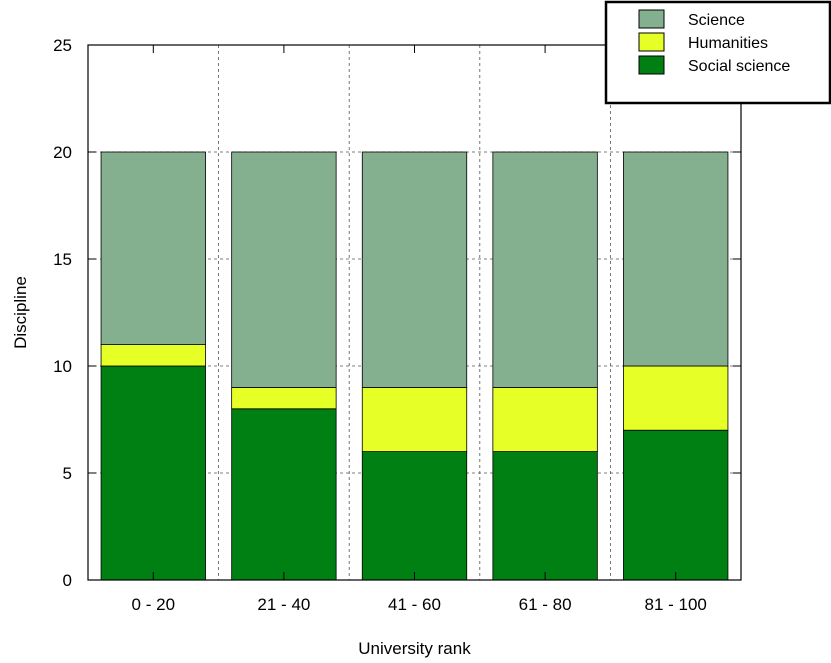 This screenshot has width=831, height=663. What do you see at coordinates (67, 473) in the screenshot?
I see `y-tick-label: 5` at bounding box center [67, 473].